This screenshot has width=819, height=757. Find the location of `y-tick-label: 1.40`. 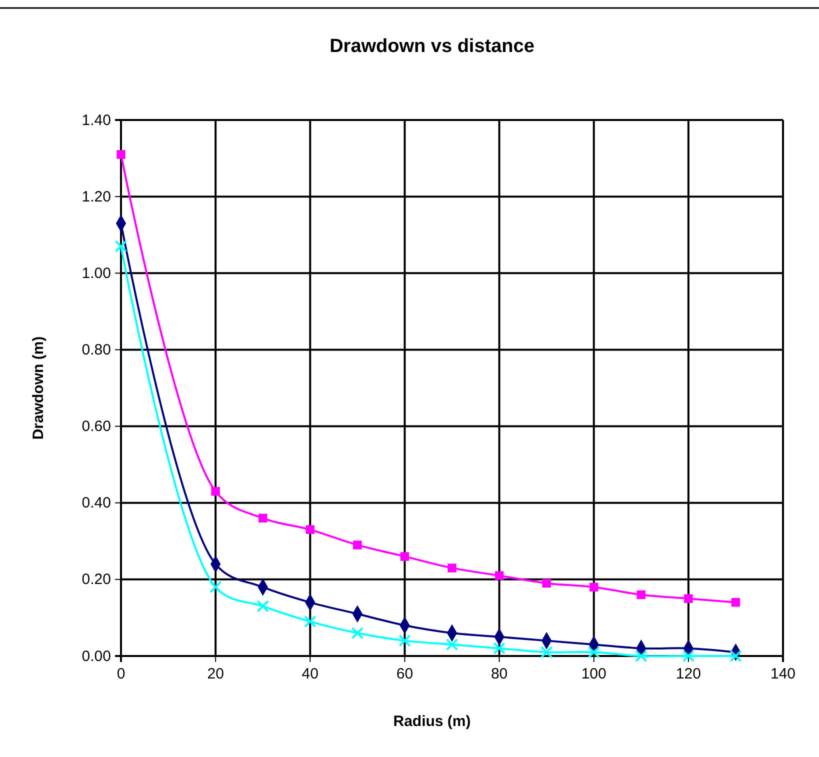

y-tick-label: 1.40 is located at coordinates (96, 120).